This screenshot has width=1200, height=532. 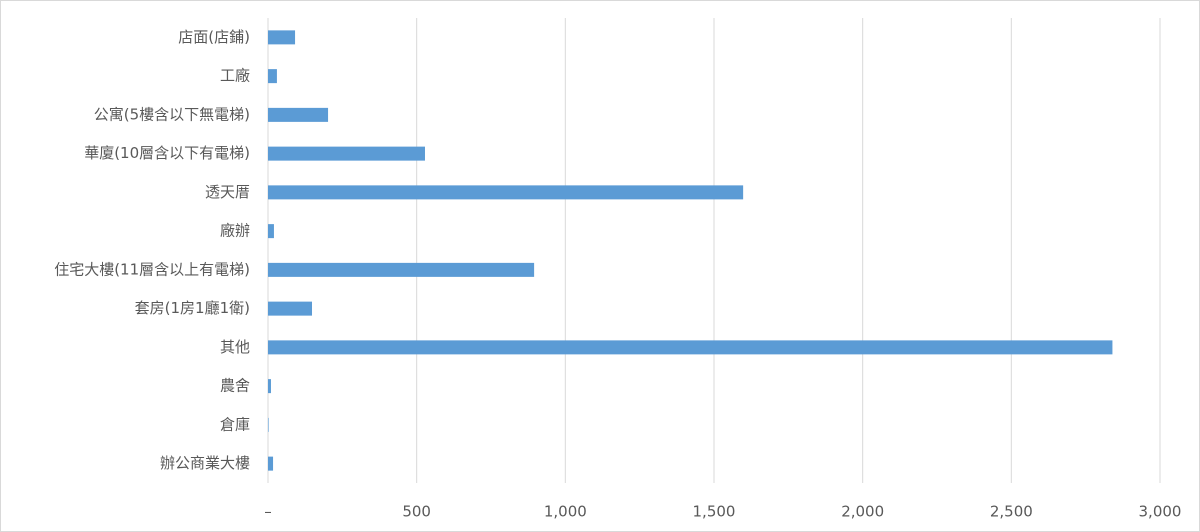 I want to click on y-tick-label: 透天厝, so click(x=227, y=192).